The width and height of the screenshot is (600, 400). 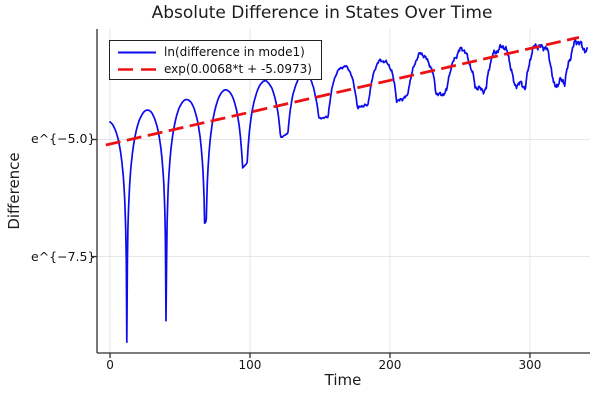 What do you see at coordinates (137, 69) in the screenshot?
I see `dashed-line-icon` at bounding box center [137, 69].